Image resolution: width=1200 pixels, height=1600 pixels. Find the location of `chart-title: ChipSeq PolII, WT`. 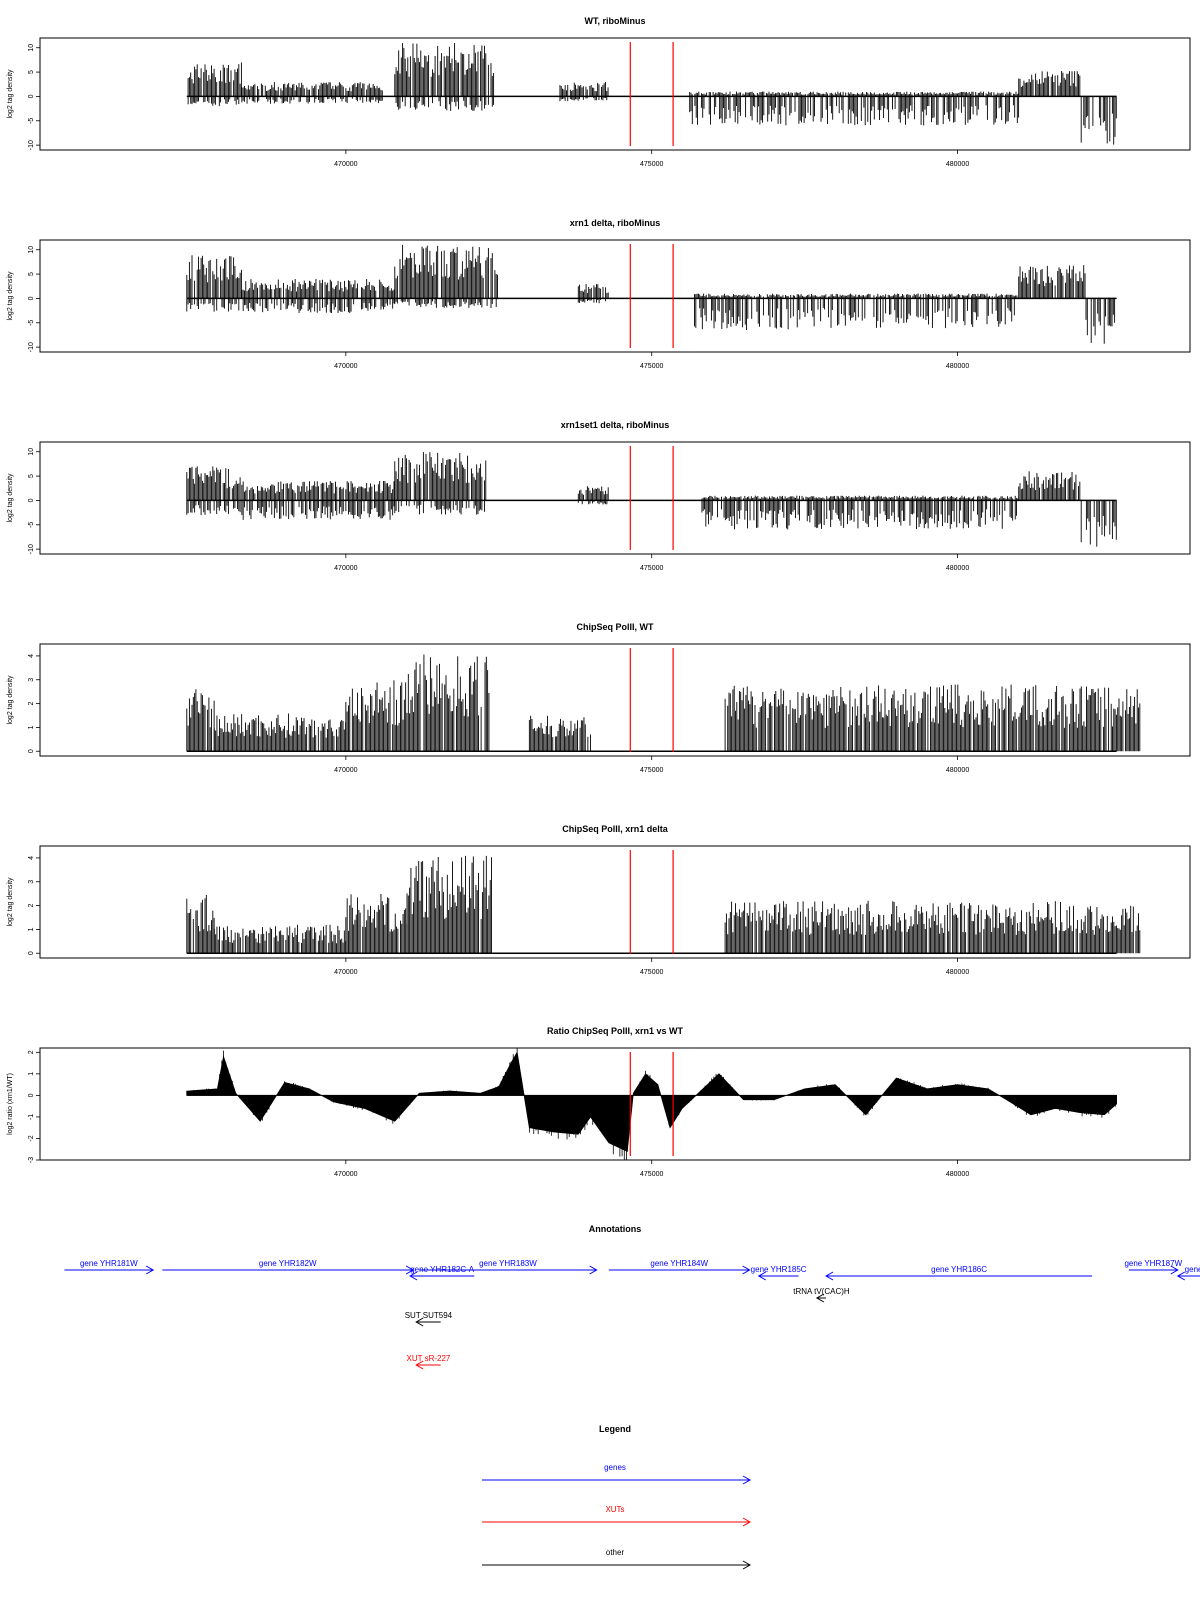

chart-title: ChipSeq PolII, WT is located at coordinates (615, 627).